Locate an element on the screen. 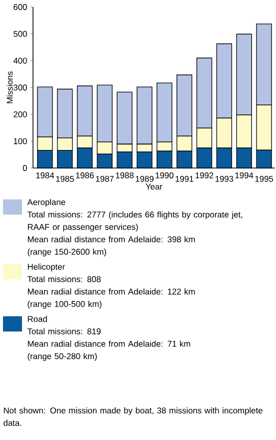  text: Mean radial distance from Adelaide: 398 km is located at coordinates (111, 239).